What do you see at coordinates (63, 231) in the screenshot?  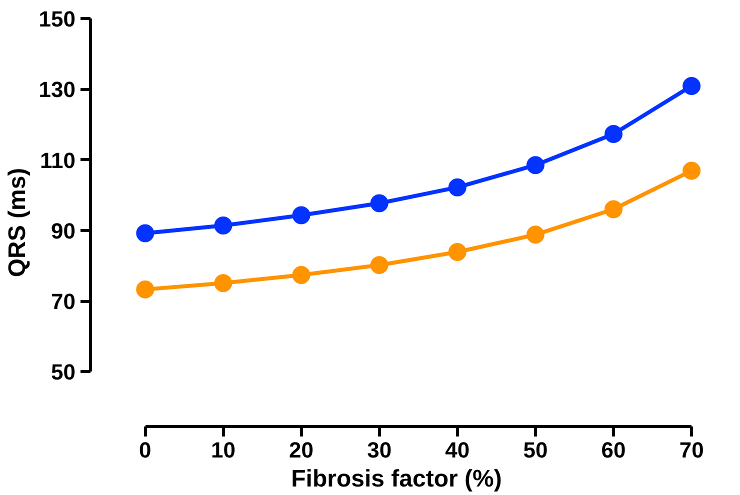 I see `y-tick-label: 90` at bounding box center [63, 231].